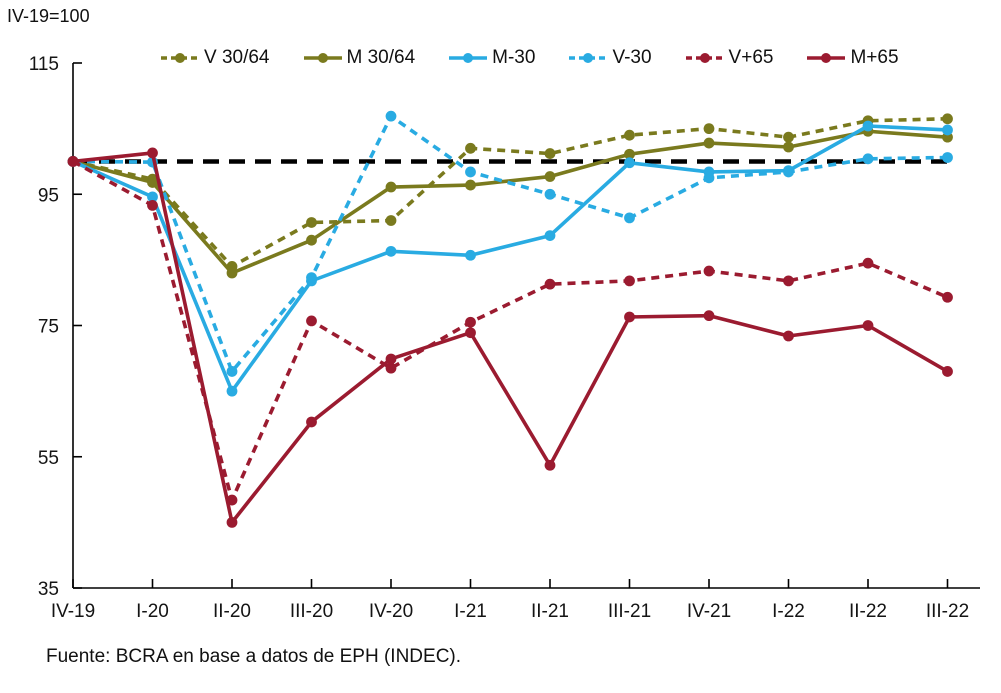 The width and height of the screenshot is (1001, 693). I want to click on legend-item-m-30-64: M 30/64, so click(359, 58).